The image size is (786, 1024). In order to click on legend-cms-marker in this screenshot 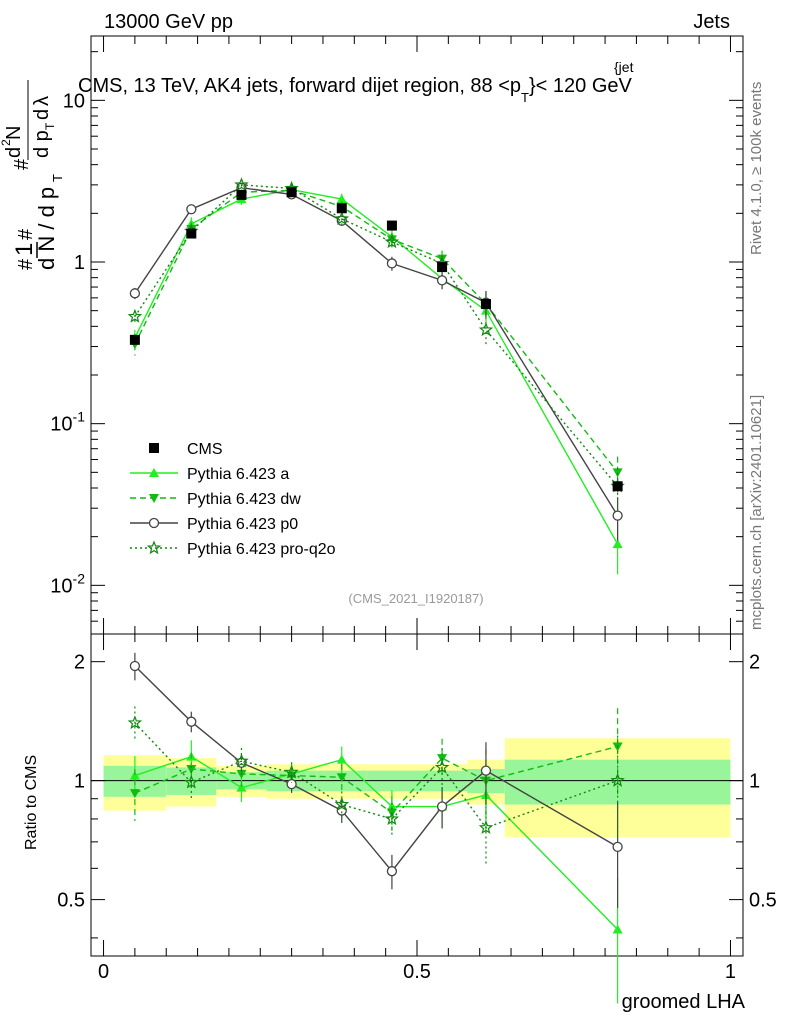, I will do `click(154, 448)`.